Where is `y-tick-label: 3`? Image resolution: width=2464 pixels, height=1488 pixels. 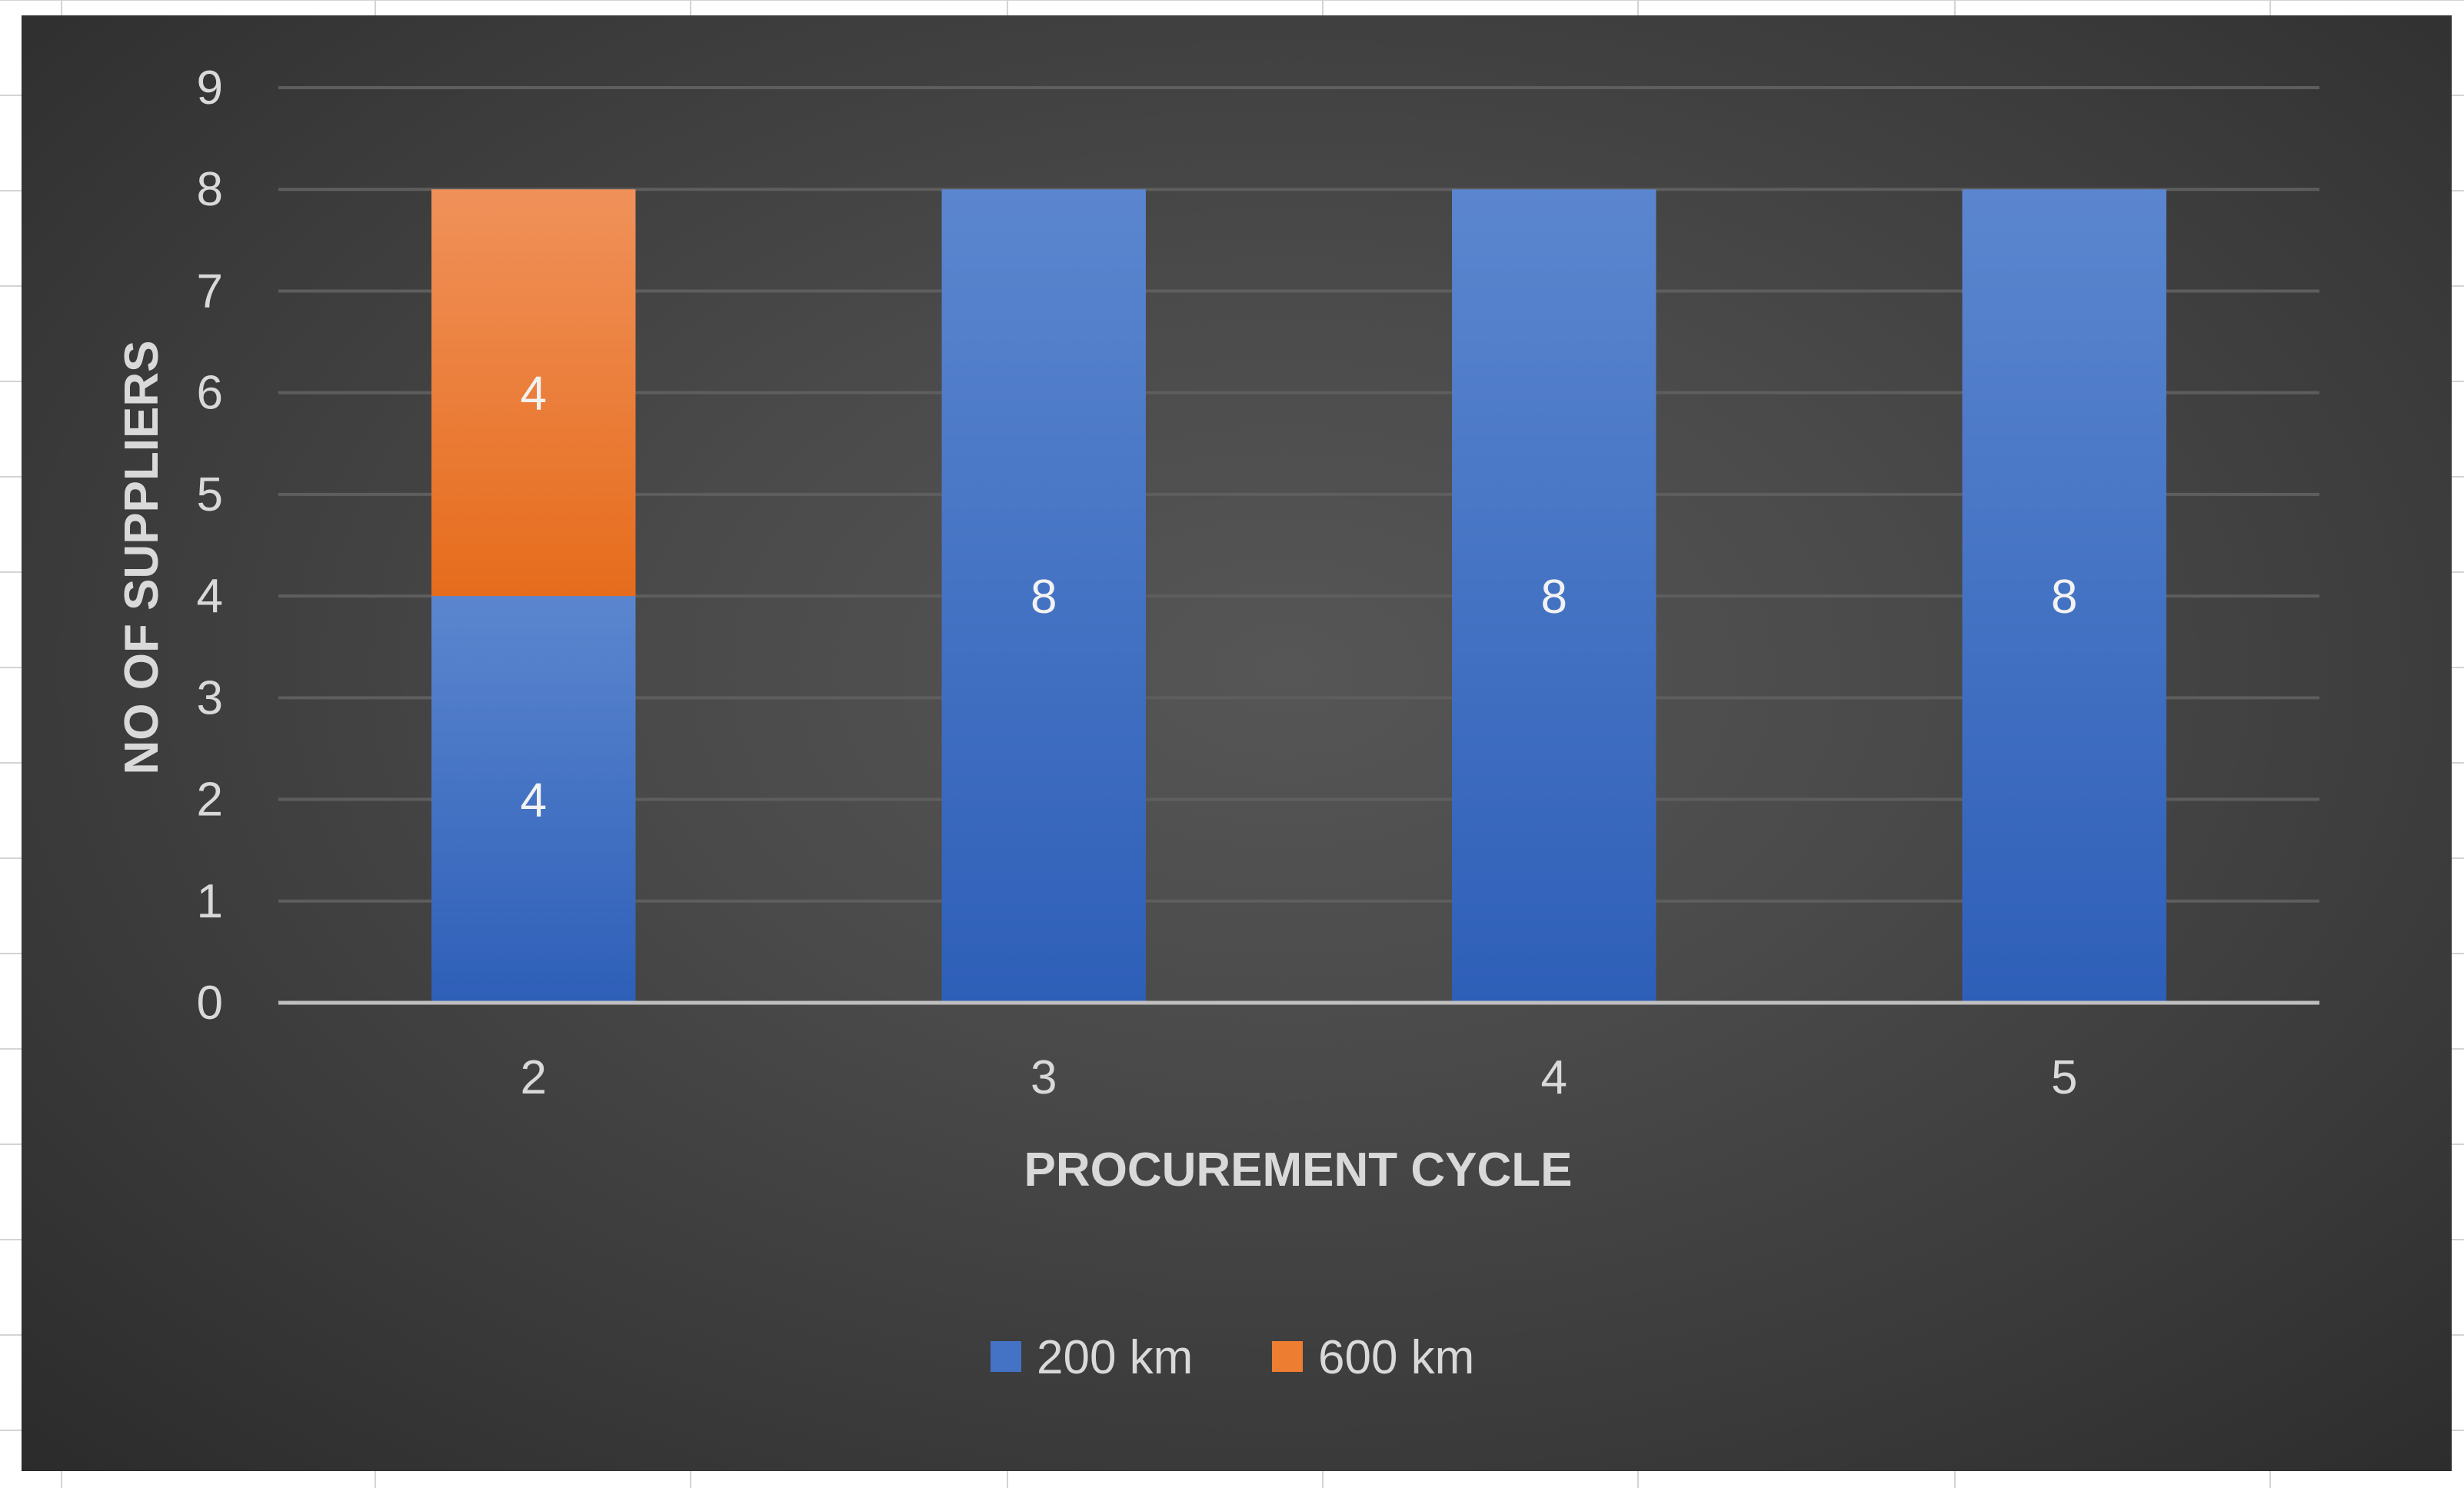
y-tick-label: 3 is located at coordinates (210, 697).